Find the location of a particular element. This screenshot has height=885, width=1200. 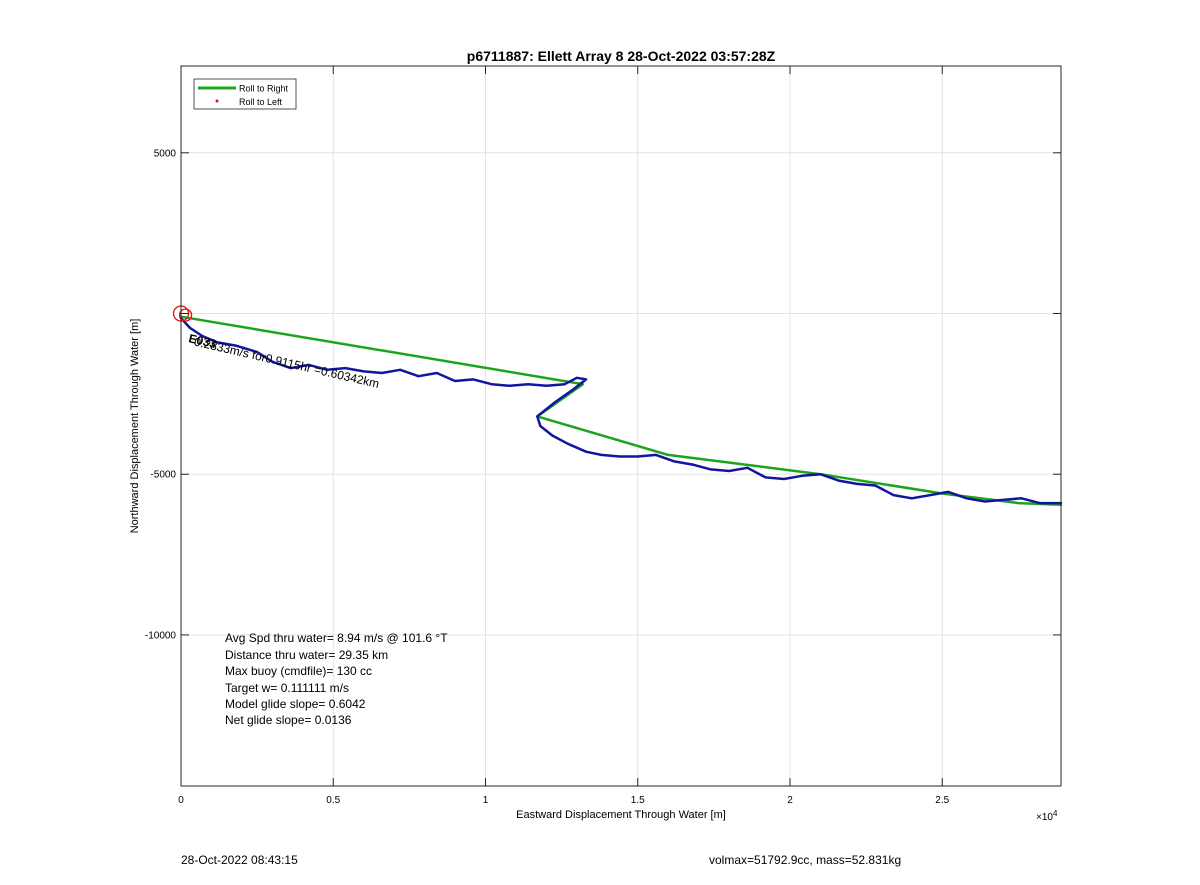

legend: Roll to Right Roll to Left is located at coordinates (245, 94).